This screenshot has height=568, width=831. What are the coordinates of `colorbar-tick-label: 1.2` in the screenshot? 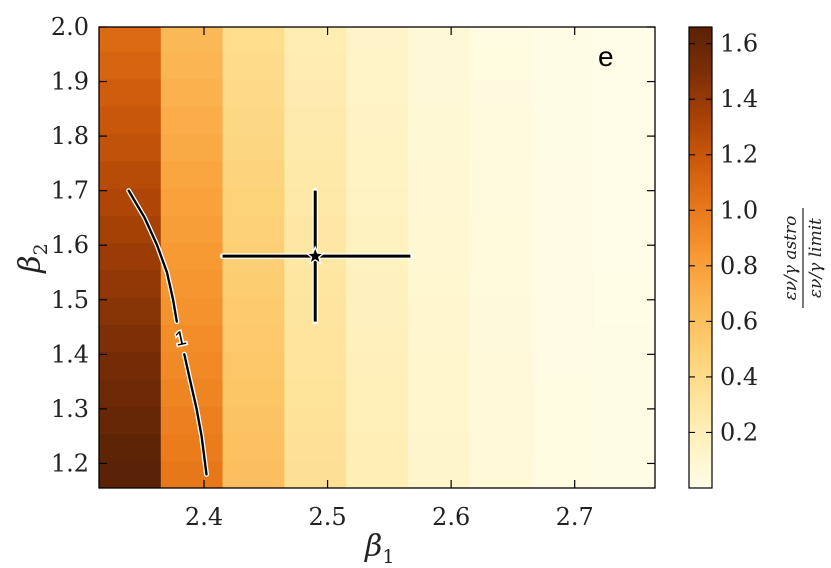 It's located at (739, 155).